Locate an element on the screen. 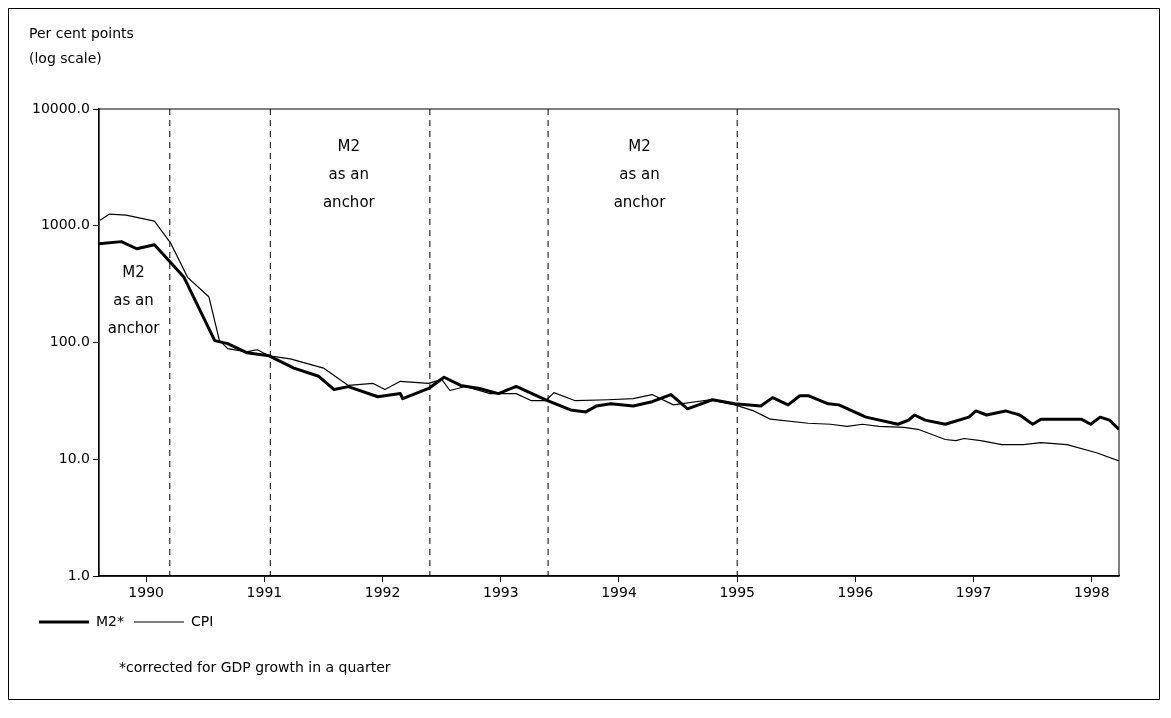 The image size is (1171, 718). legend-label: M2* is located at coordinates (110, 620).